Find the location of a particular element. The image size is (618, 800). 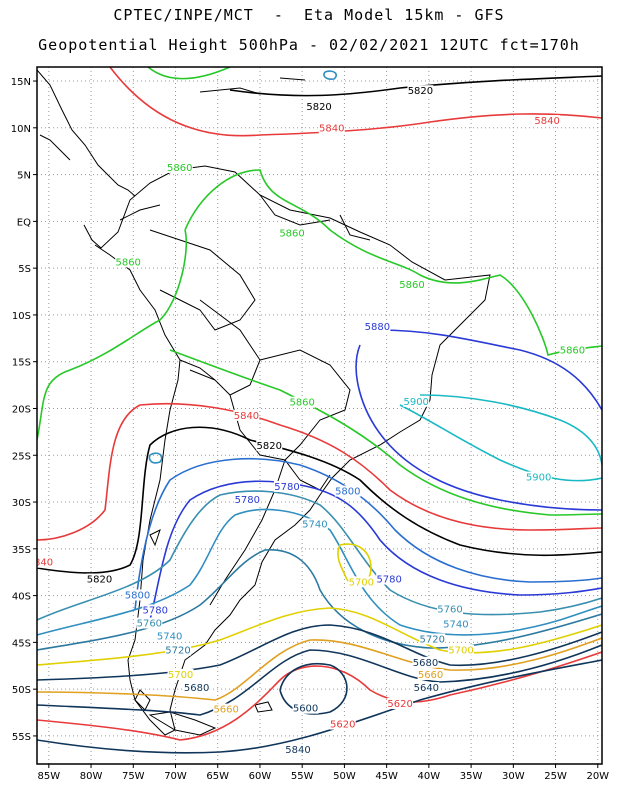

lon-tick-label: 50W is located at coordinates (344, 776).